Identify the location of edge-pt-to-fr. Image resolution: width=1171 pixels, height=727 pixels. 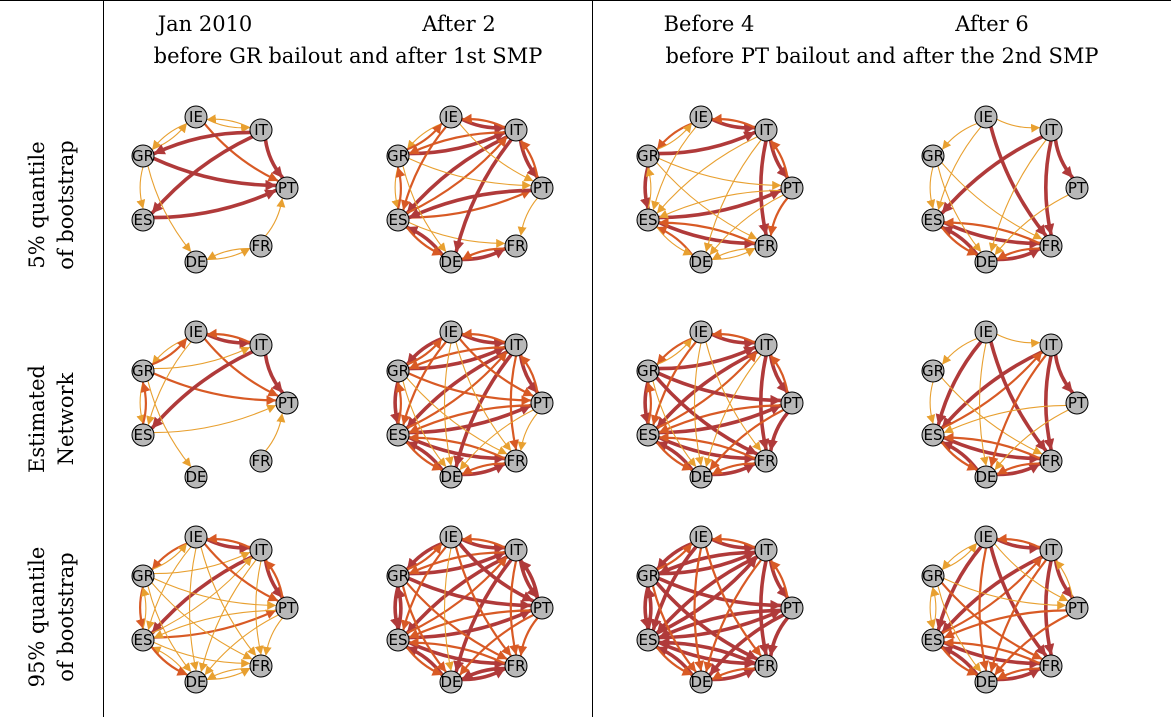
(273, 636).